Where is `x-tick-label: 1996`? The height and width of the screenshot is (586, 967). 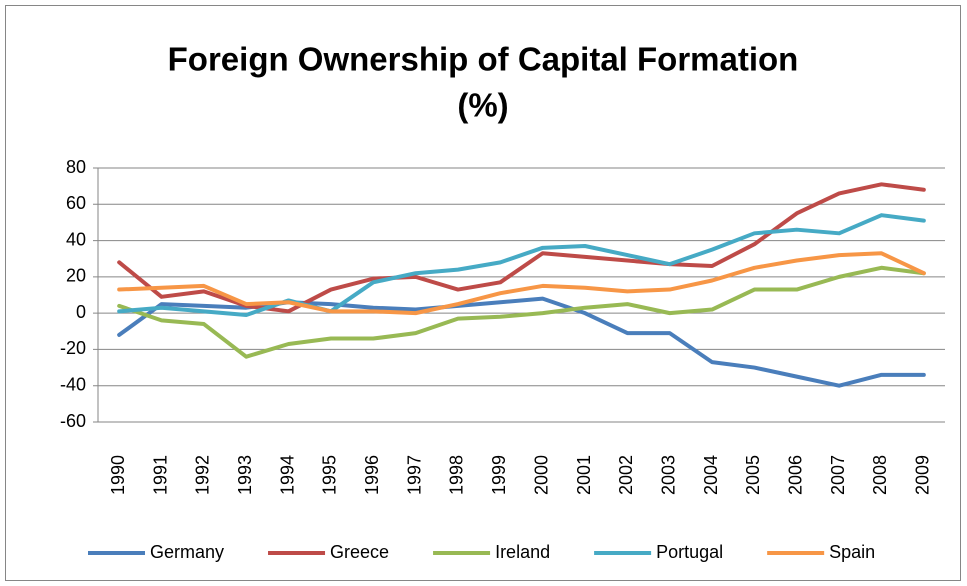 x-tick-label: 1996 is located at coordinates (372, 475).